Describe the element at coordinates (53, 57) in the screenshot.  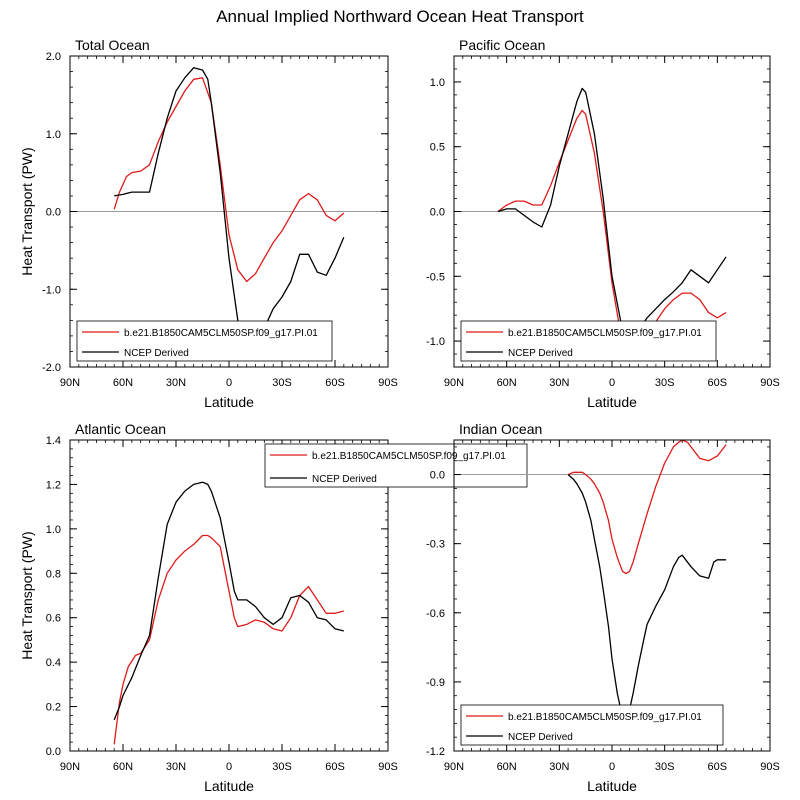
I see `y-tick-label: 2.0` at that location.